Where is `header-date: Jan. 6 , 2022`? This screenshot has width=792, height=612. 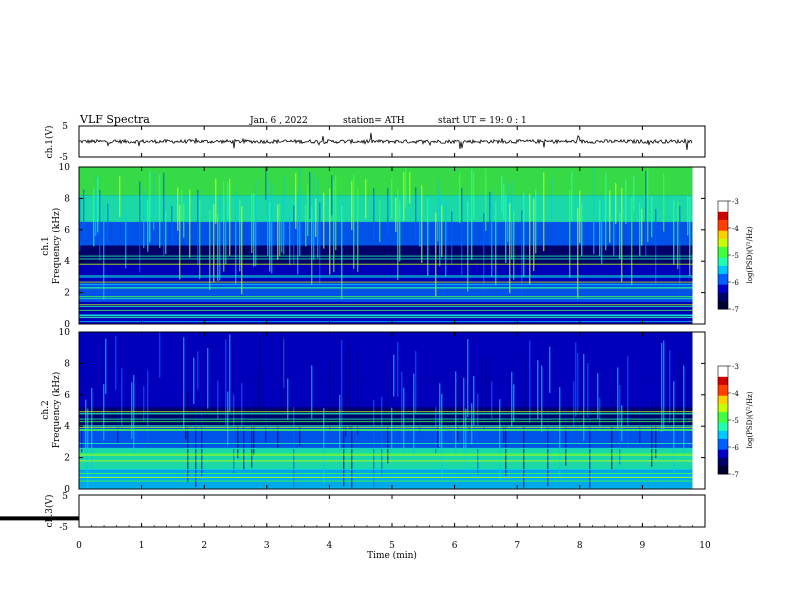
header-date: Jan. 6 , 2022 is located at coordinates (278, 121).